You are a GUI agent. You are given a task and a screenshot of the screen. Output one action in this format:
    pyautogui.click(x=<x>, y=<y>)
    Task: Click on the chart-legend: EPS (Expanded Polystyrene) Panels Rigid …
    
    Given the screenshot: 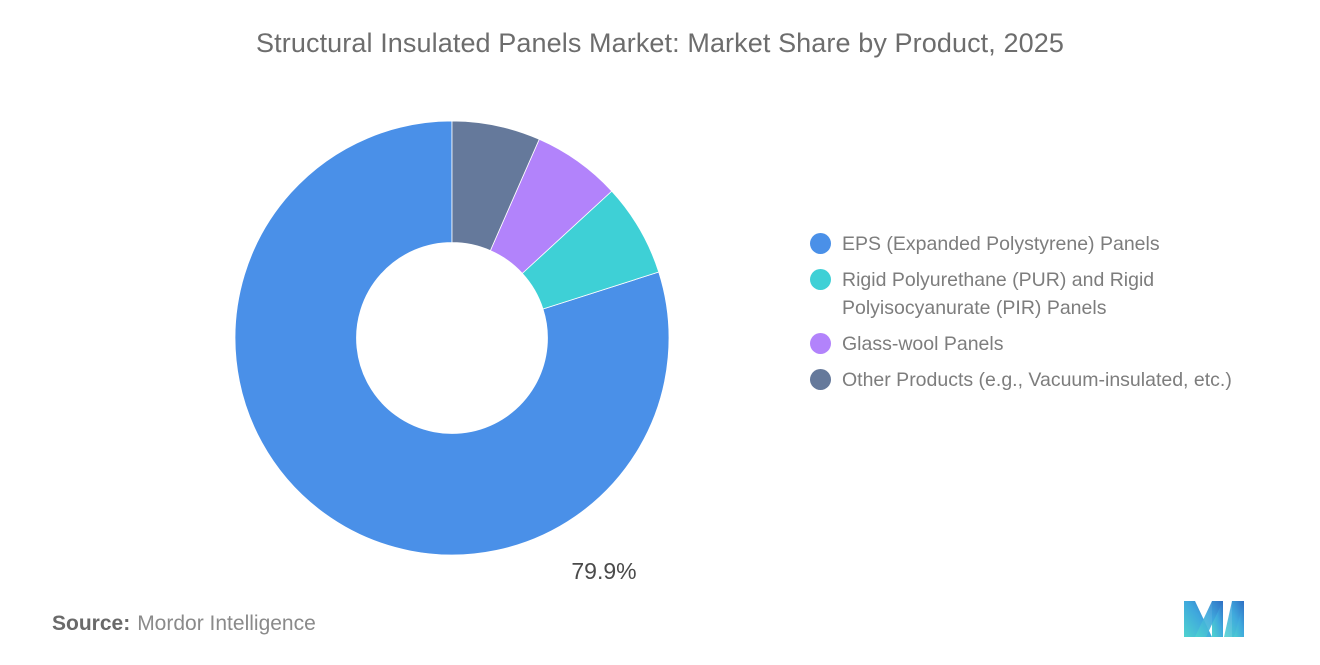 What is the action you would take?
    pyautogui.click(x=1040, y=316)
    